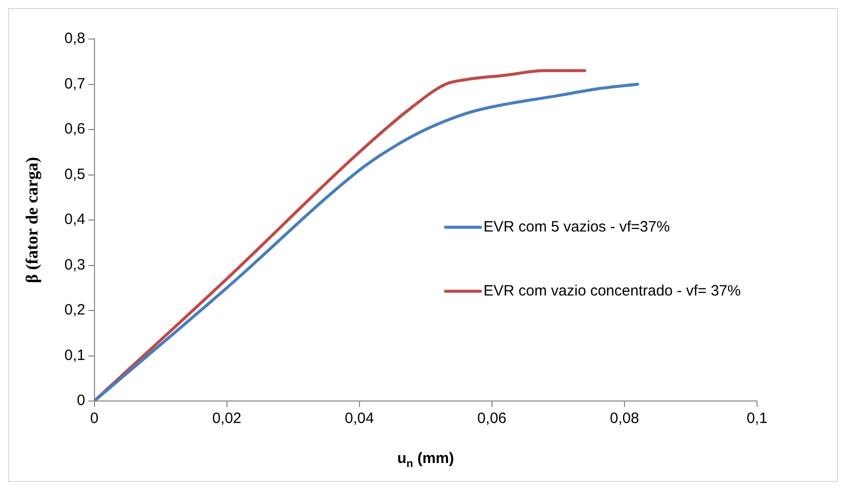 The height and width of the screenshot is (490, 846). What do you see at coordinates (359, 419) in the screenshot?
I see `x-tick-label: 0,04` at bounding box center [359, 419].